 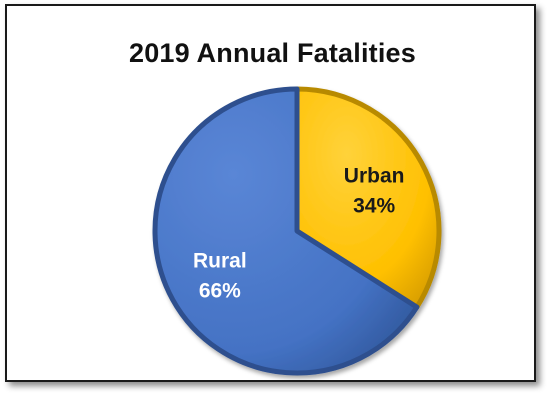 What do you see at coordinates (374, 176) in the screenshot?
I see `slice-label-urban-name: Urban` at bounding box center [374, 176].